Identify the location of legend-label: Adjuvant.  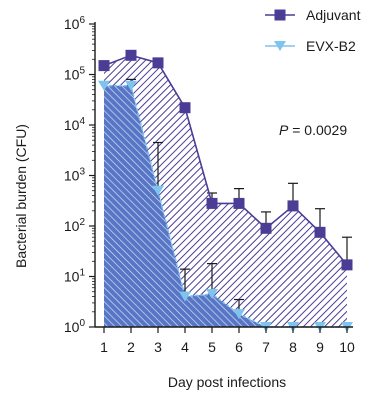
(333, 15).